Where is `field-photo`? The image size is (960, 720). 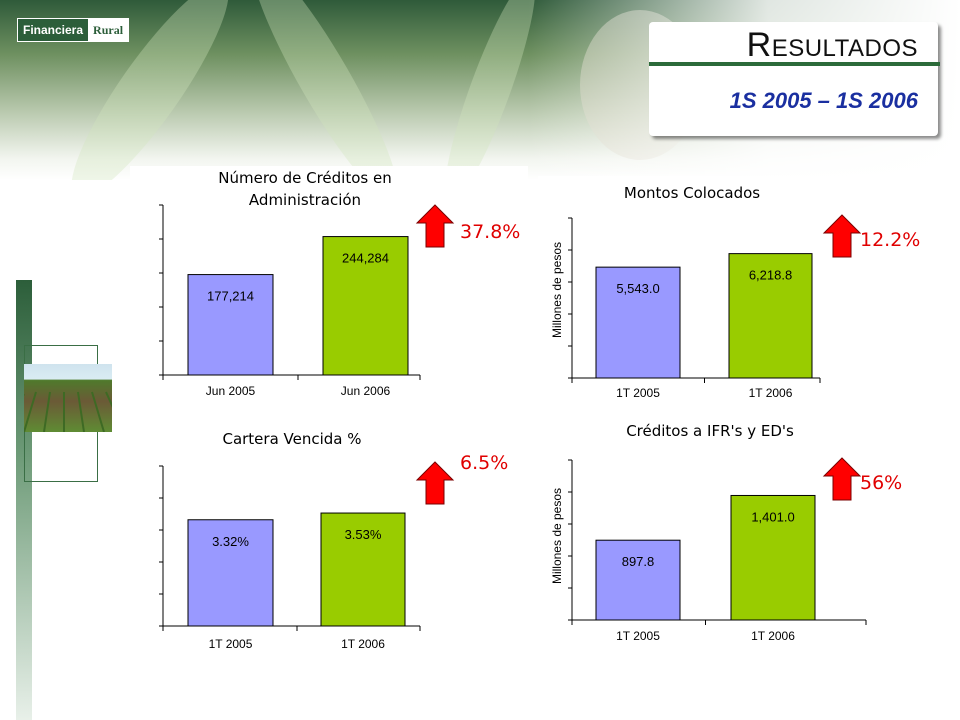
field-photo is located at coordinates (68, 398).